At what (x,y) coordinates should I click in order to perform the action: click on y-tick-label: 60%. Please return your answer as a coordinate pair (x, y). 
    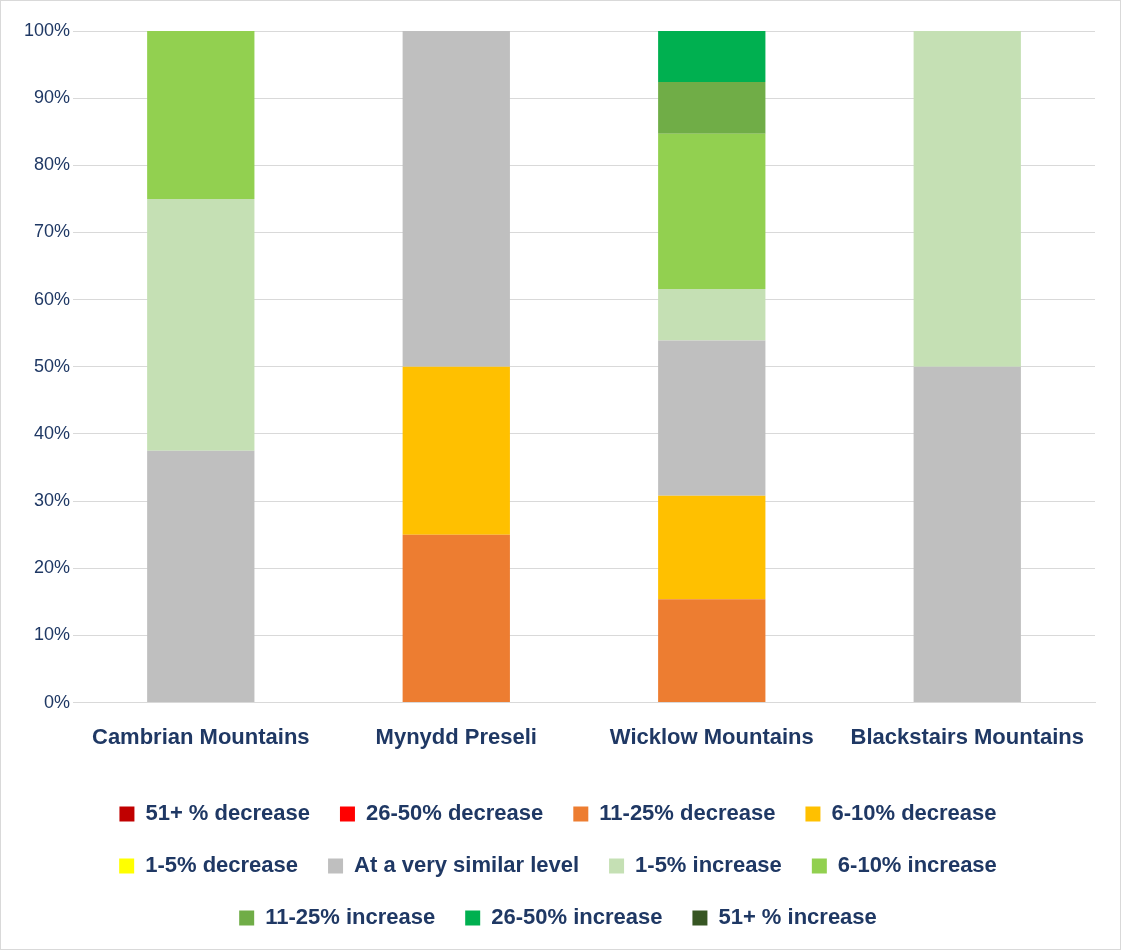
    Looking at the image, I should click on (52, 298).